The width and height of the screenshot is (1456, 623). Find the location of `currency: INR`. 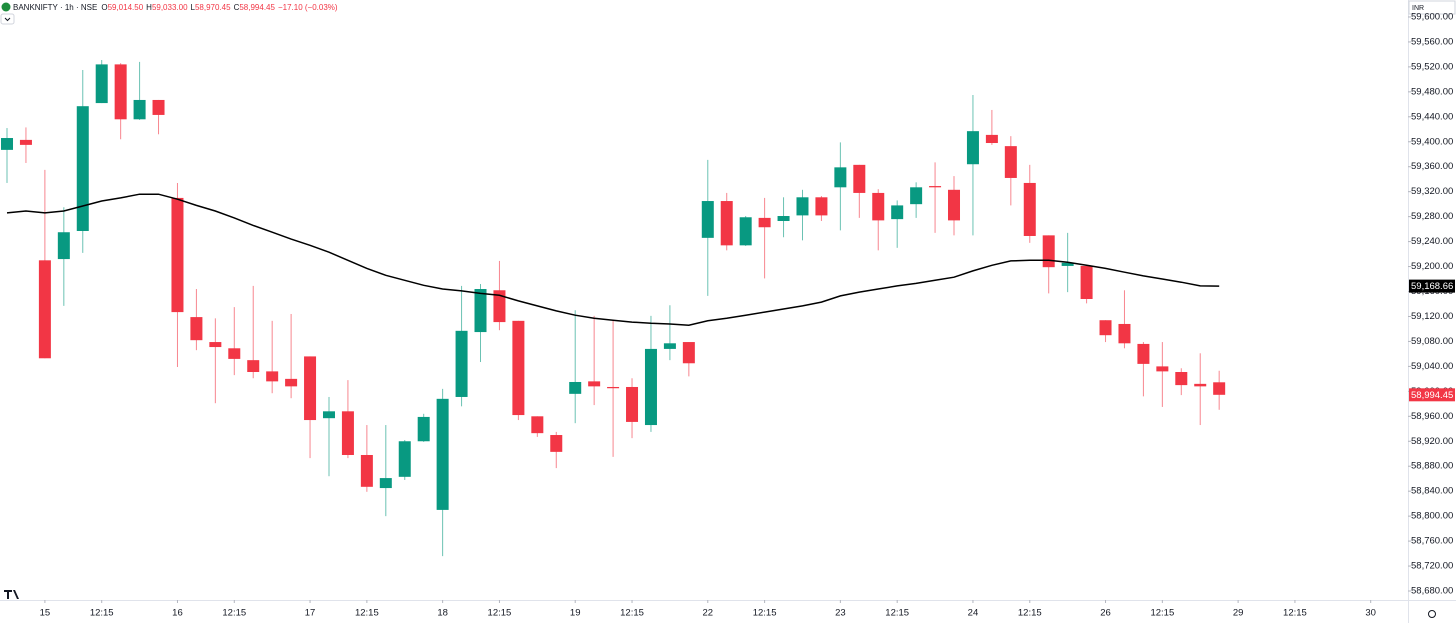

currency: INR is located at coordinates (1418, 8).